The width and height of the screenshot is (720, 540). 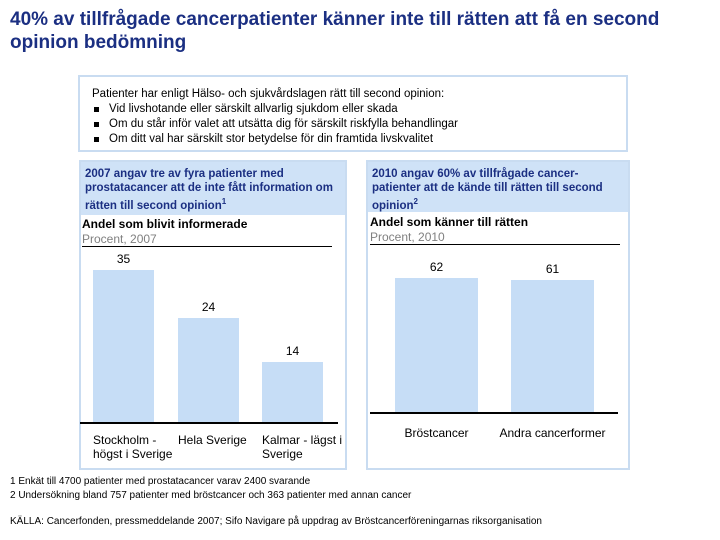 What do you see at coordinates (212, 440) in the screenshot?
I see `x-tick-label: Hela Sverige` at bounding box center [212, 440].